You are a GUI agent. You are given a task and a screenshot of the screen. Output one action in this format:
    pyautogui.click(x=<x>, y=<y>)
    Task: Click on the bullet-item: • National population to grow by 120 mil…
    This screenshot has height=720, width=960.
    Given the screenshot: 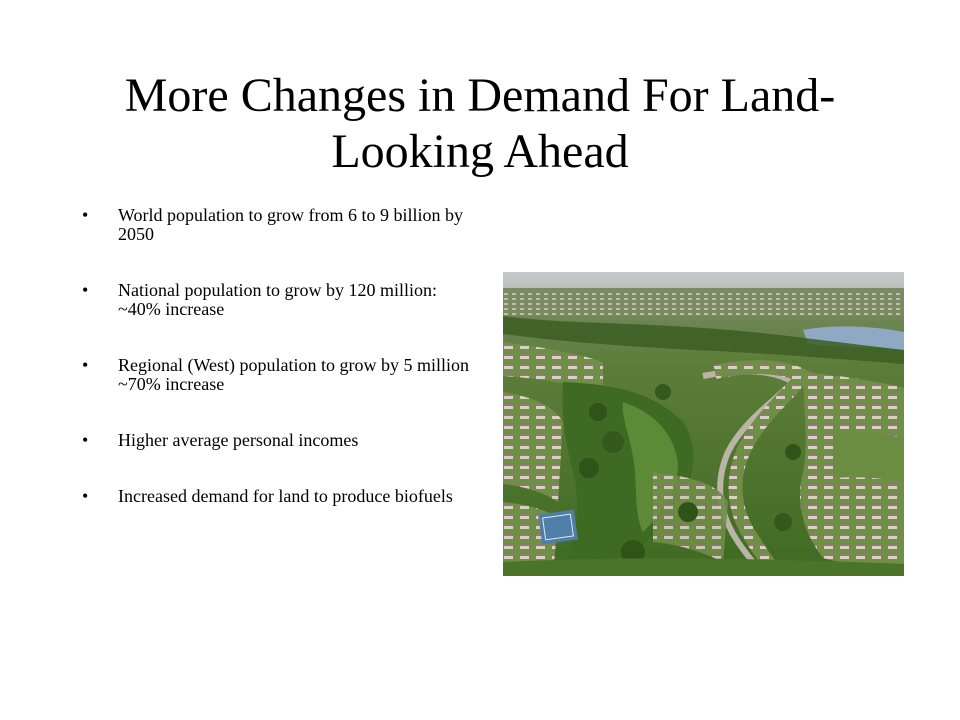 What is the action you would take?
    pyautogui.click(x=277, y=300)
    